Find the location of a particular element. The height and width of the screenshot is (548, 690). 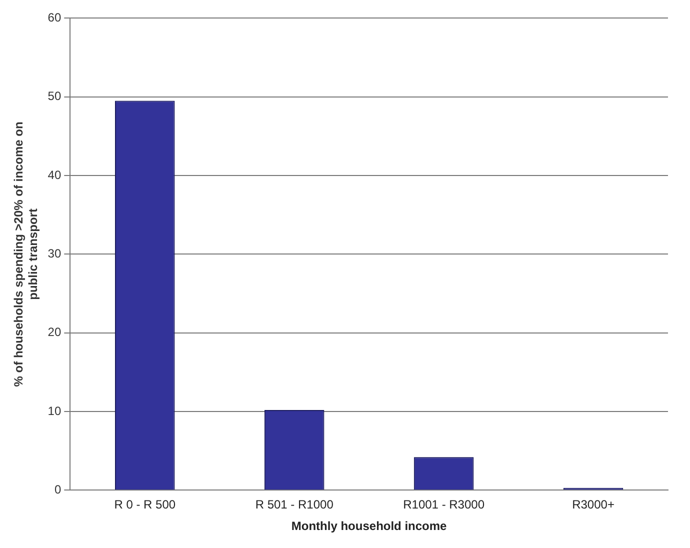

x-tick-label: R3000+ is located at coordinates (593, 505).